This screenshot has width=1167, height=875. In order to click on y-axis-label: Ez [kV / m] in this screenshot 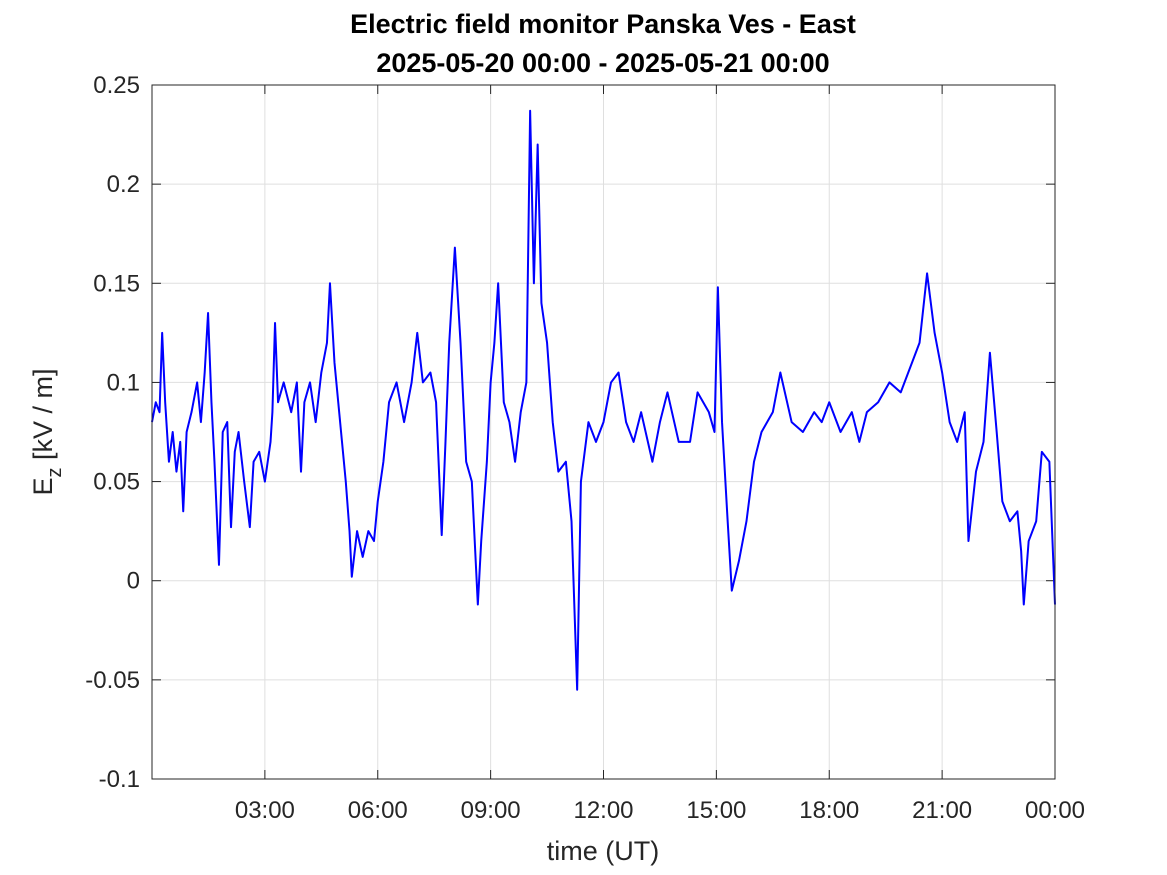, I will do `click(47, 431)`.